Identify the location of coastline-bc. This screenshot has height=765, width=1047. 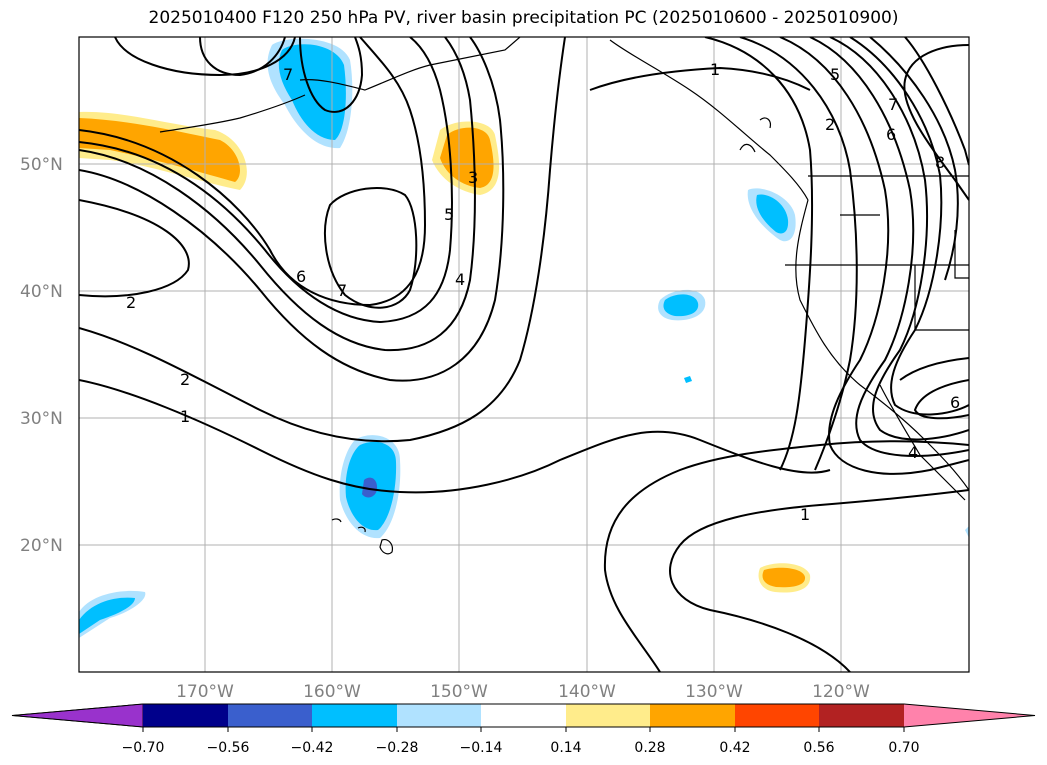
(709, 120).